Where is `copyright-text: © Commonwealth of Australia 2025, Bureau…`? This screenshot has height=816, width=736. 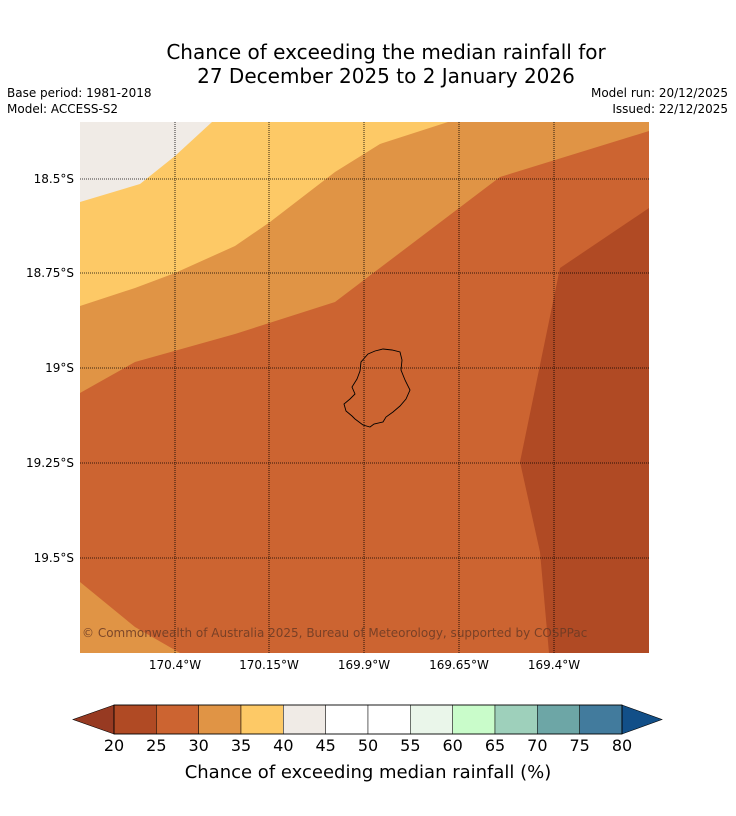
copyright-text: © Commonwealth of Australia 2025, Bureau… is located at coordinates (334, 633).